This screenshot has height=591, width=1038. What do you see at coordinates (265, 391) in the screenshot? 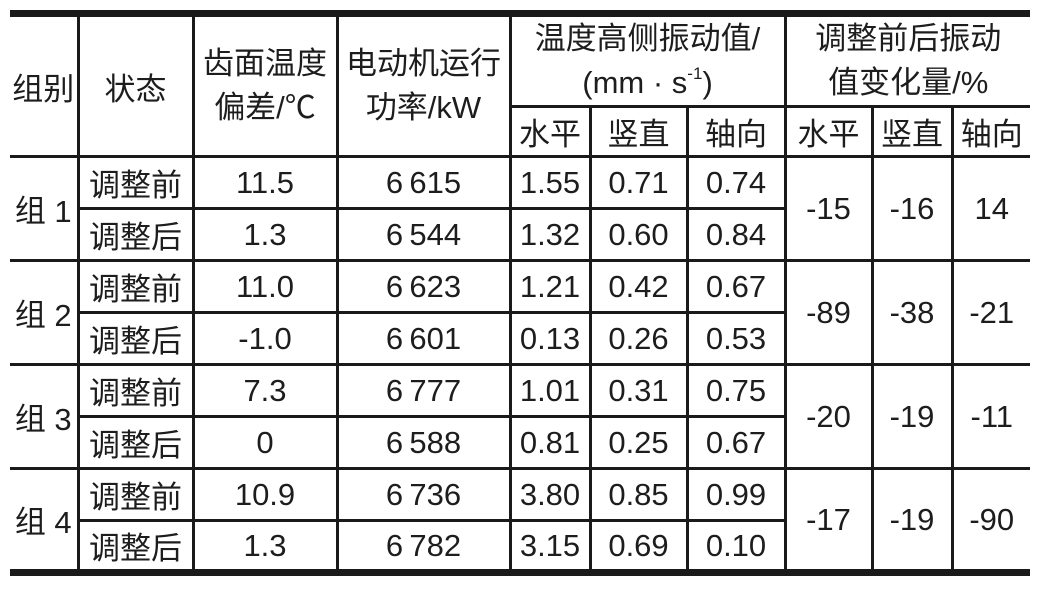
I see `temp-cell: 7.3` at bounding box center [265, 391].